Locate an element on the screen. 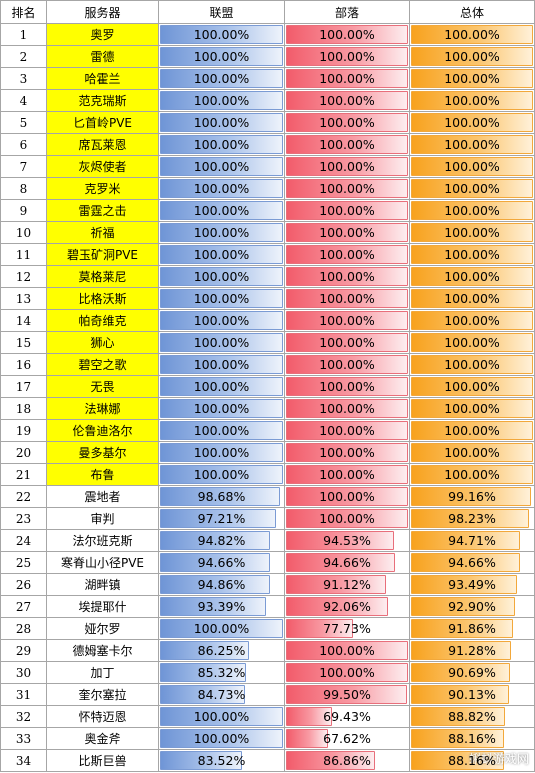  alliance-value-label: 94.86% is located at coordinates (221, 584).